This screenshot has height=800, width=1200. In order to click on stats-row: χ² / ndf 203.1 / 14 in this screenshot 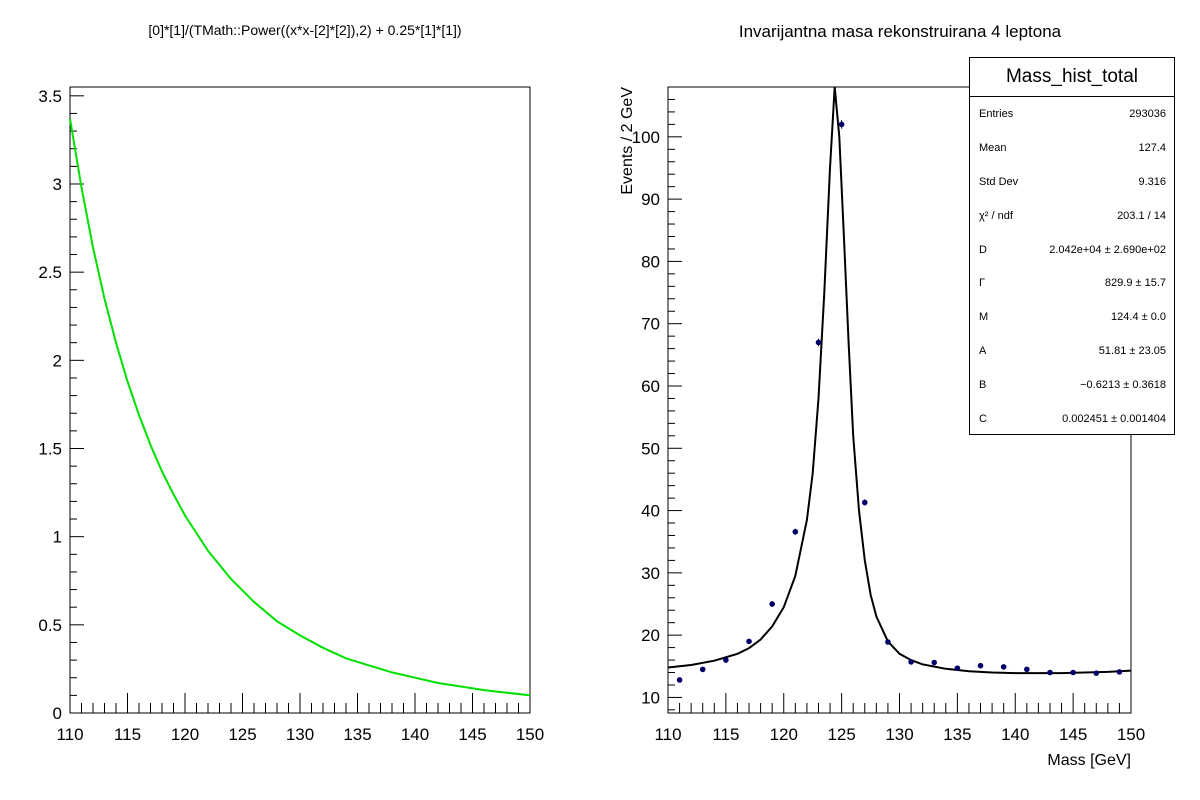, I will do `click(1072, 216)`.